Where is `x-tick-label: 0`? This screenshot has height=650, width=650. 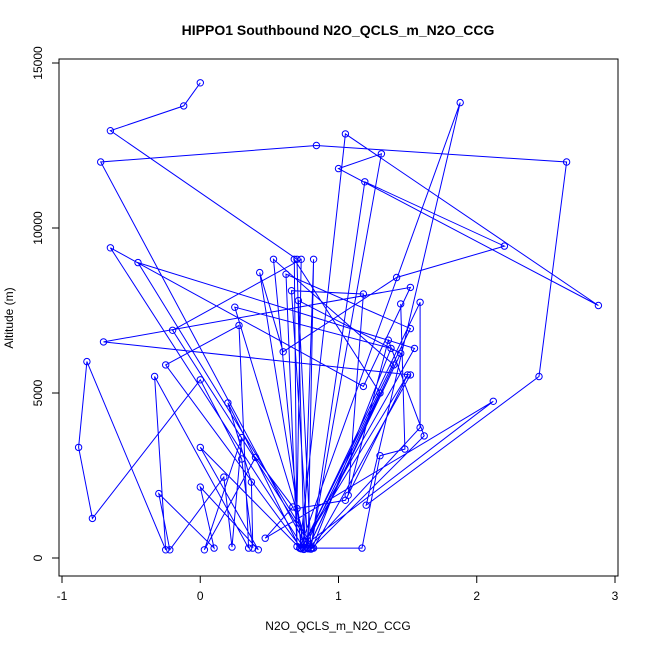 x-tick-label: 0 is located at coordinates (200, 596).